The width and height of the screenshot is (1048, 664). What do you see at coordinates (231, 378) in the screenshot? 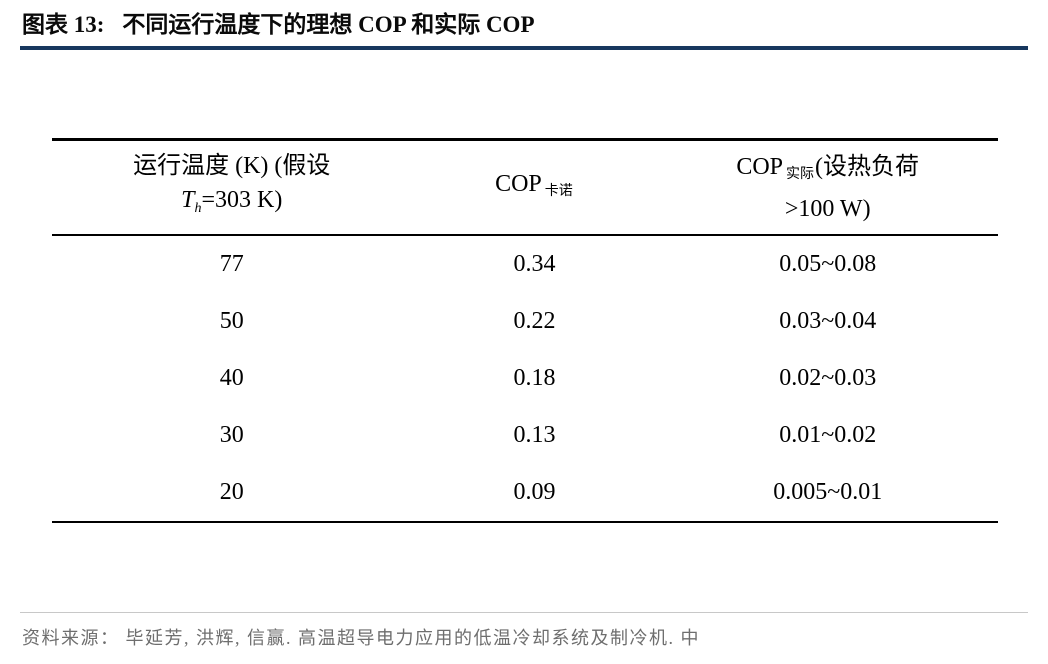
I see `cell-temperature: 40` at bounding box center [231, 378].